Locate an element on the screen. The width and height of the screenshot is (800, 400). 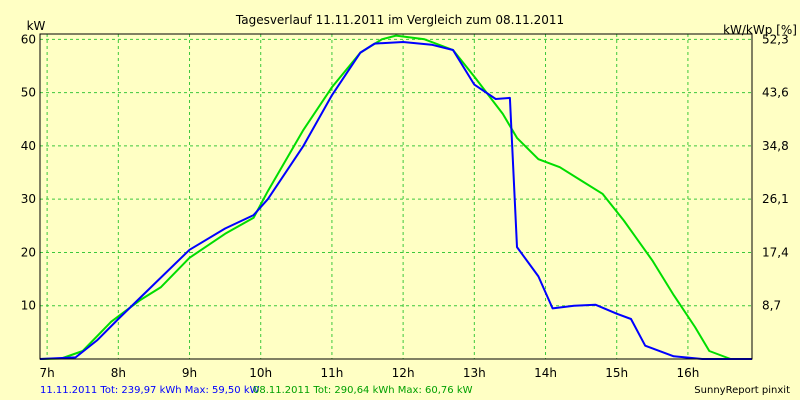
x-tick-label: 9h is located at coordinates (189, 373).